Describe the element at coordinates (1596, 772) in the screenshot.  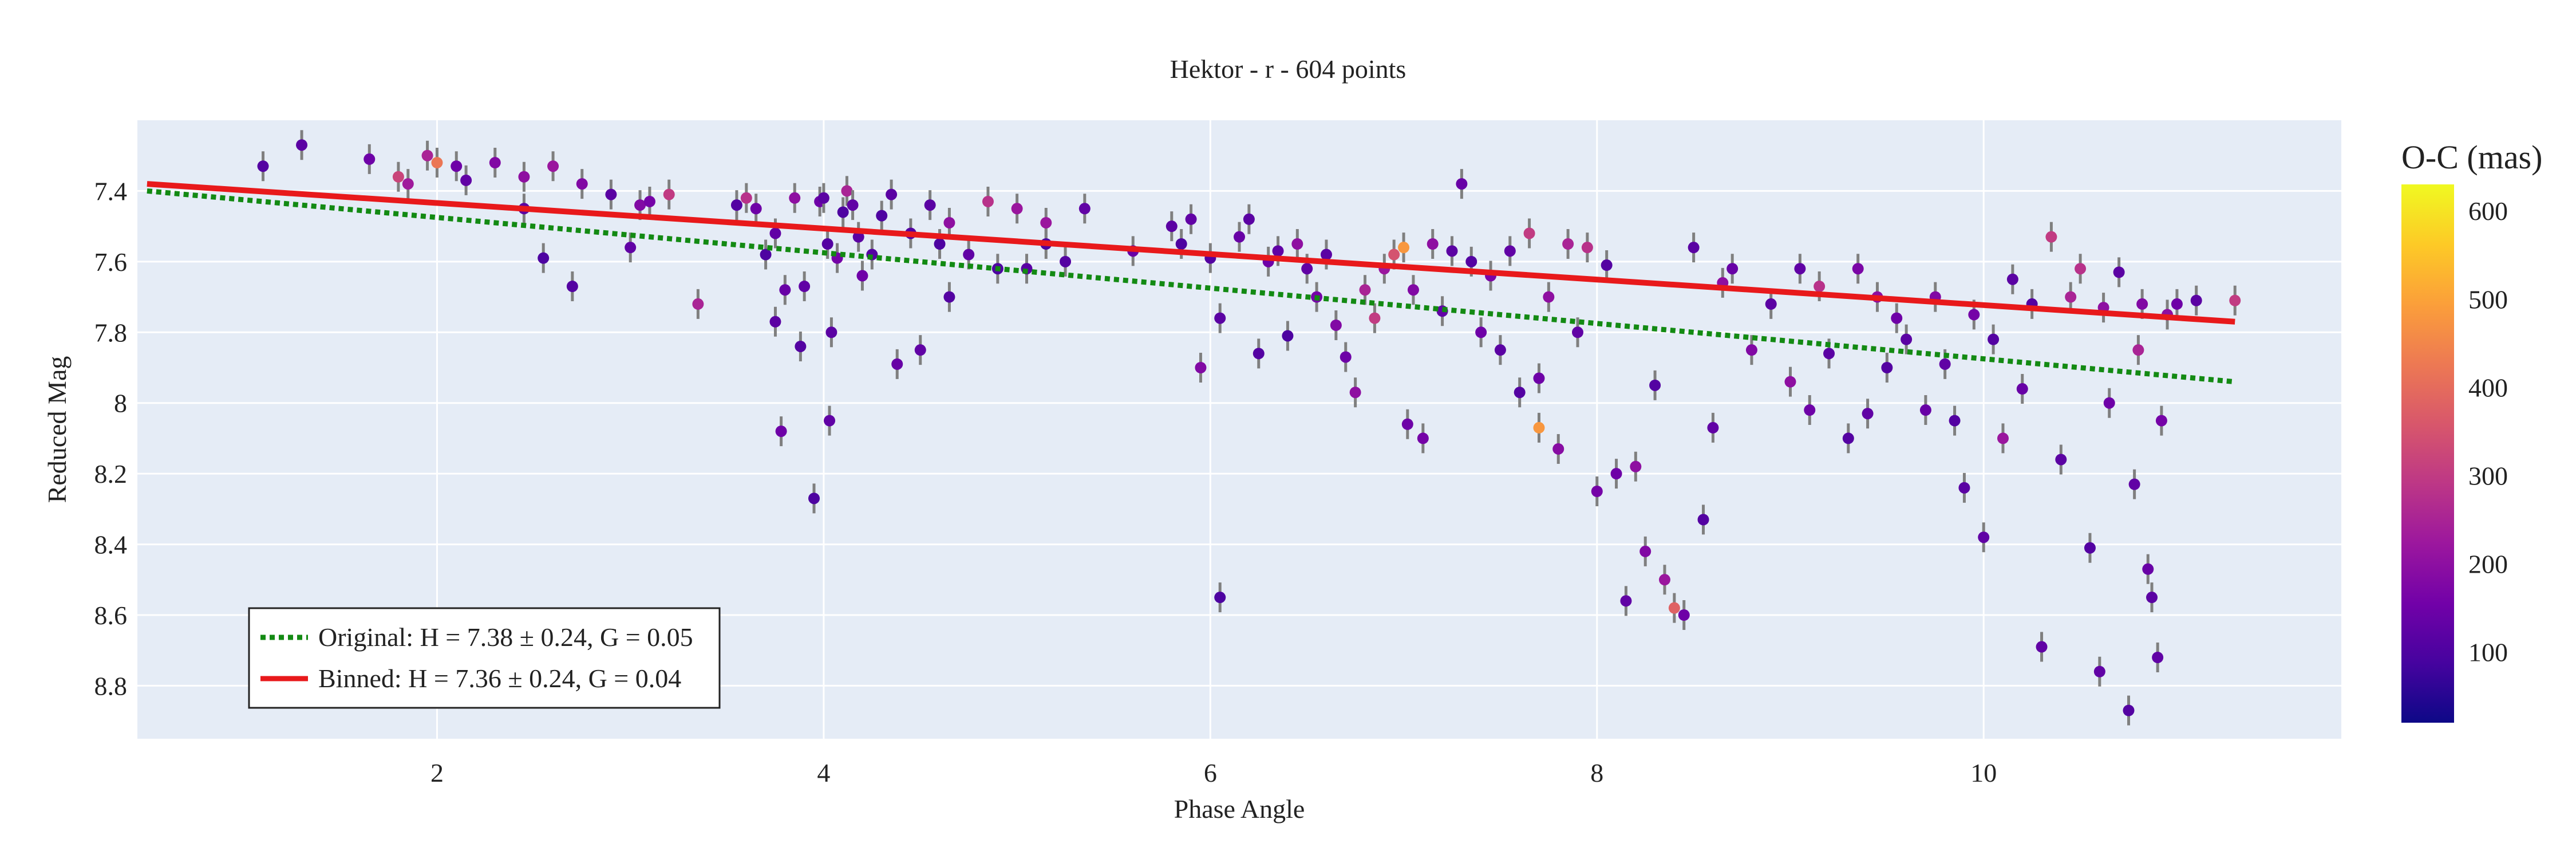
I see `x-tick-label: 8` at that location.